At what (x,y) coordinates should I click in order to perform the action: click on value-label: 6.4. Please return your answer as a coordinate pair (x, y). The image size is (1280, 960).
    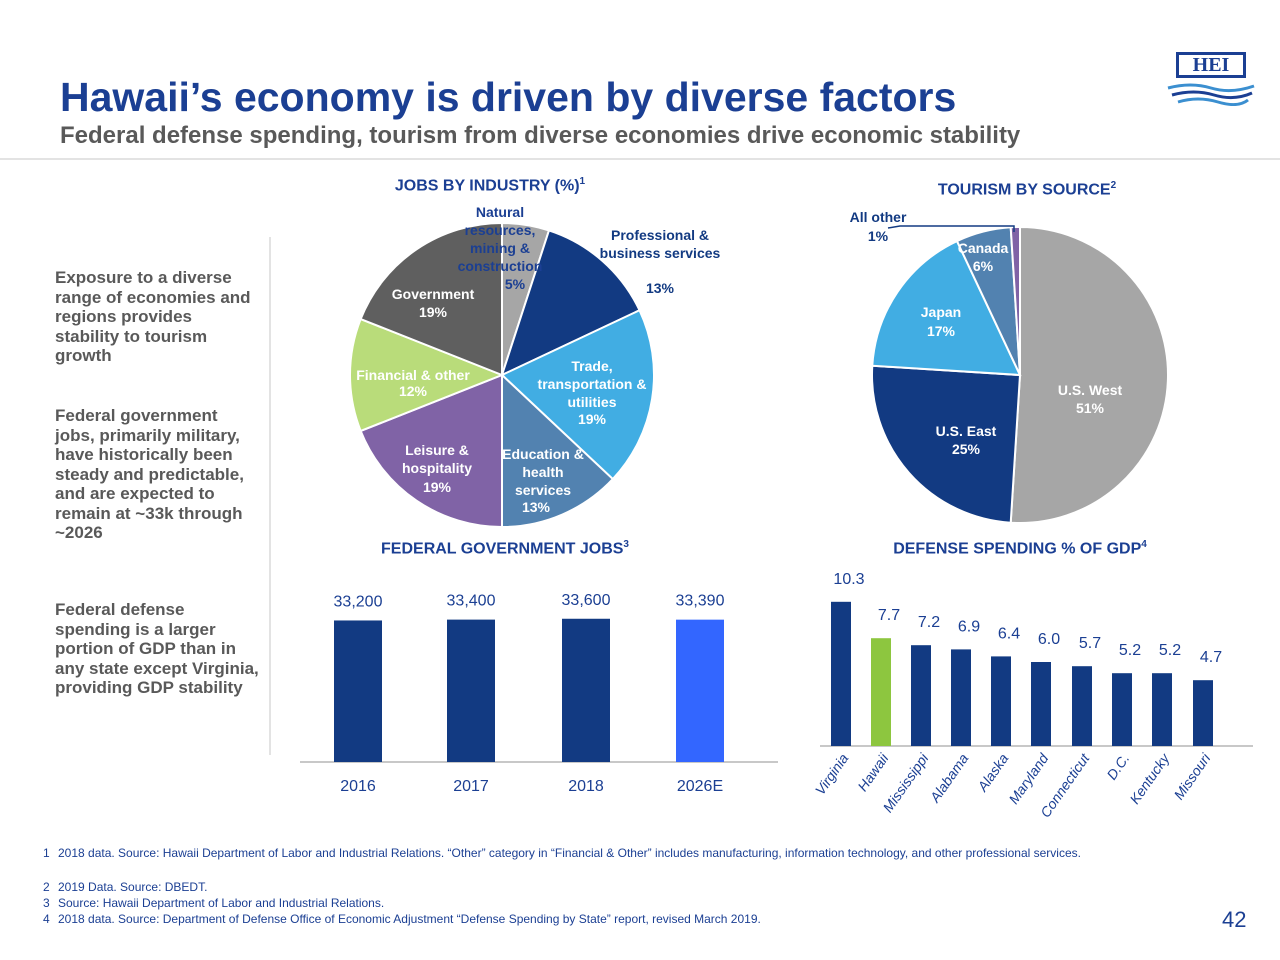
    Looking at the image, I should click on (1009, 633).